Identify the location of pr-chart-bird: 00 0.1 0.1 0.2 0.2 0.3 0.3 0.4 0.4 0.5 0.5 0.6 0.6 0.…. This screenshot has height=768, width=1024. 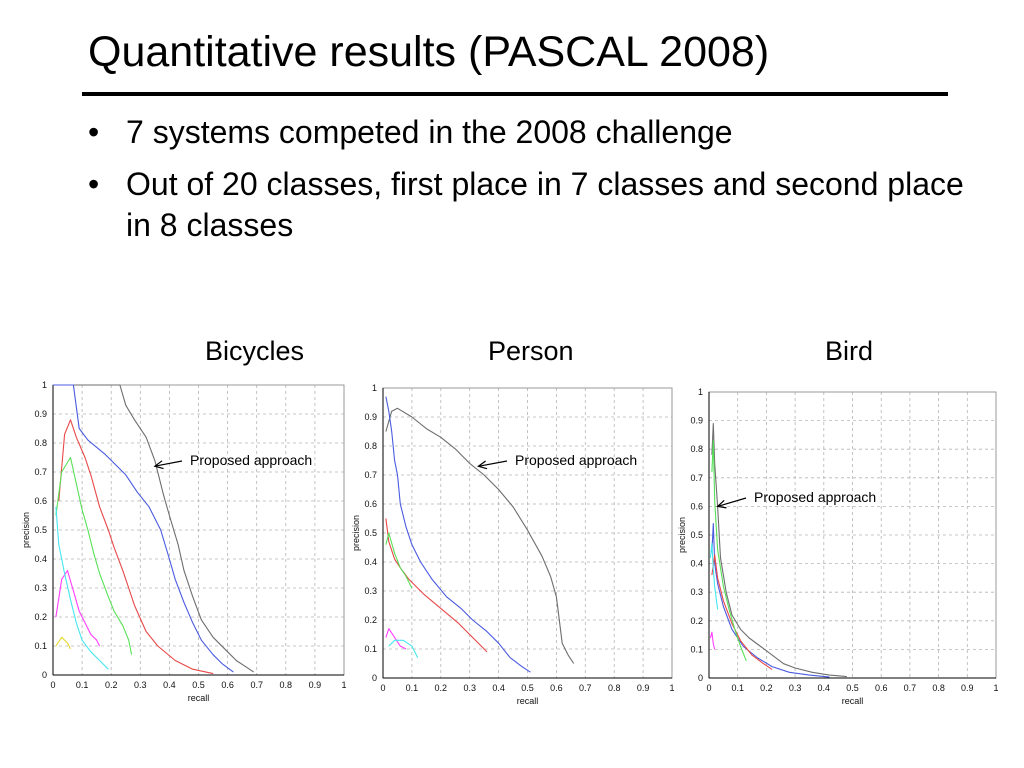
(838, 546).